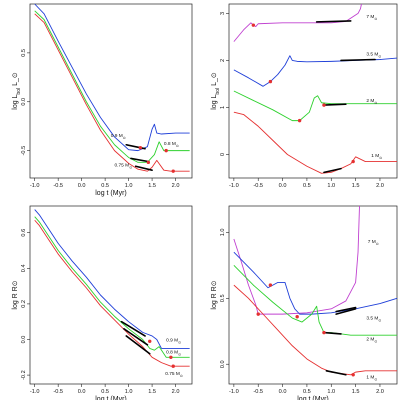 This screenshot has height=400, width=400. I want to click on y-tick-label: -0.5, so click(24, 151).